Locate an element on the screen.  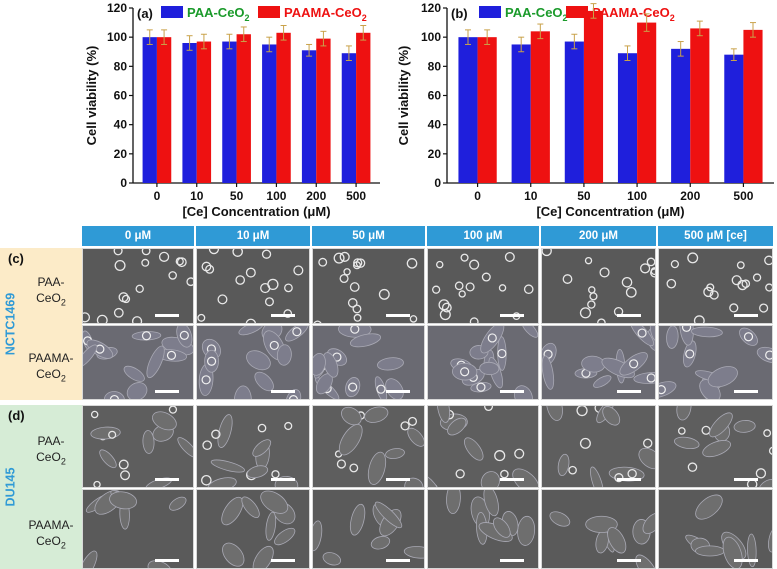
x-tick-label: 10 is located at coordinates (531, 196).